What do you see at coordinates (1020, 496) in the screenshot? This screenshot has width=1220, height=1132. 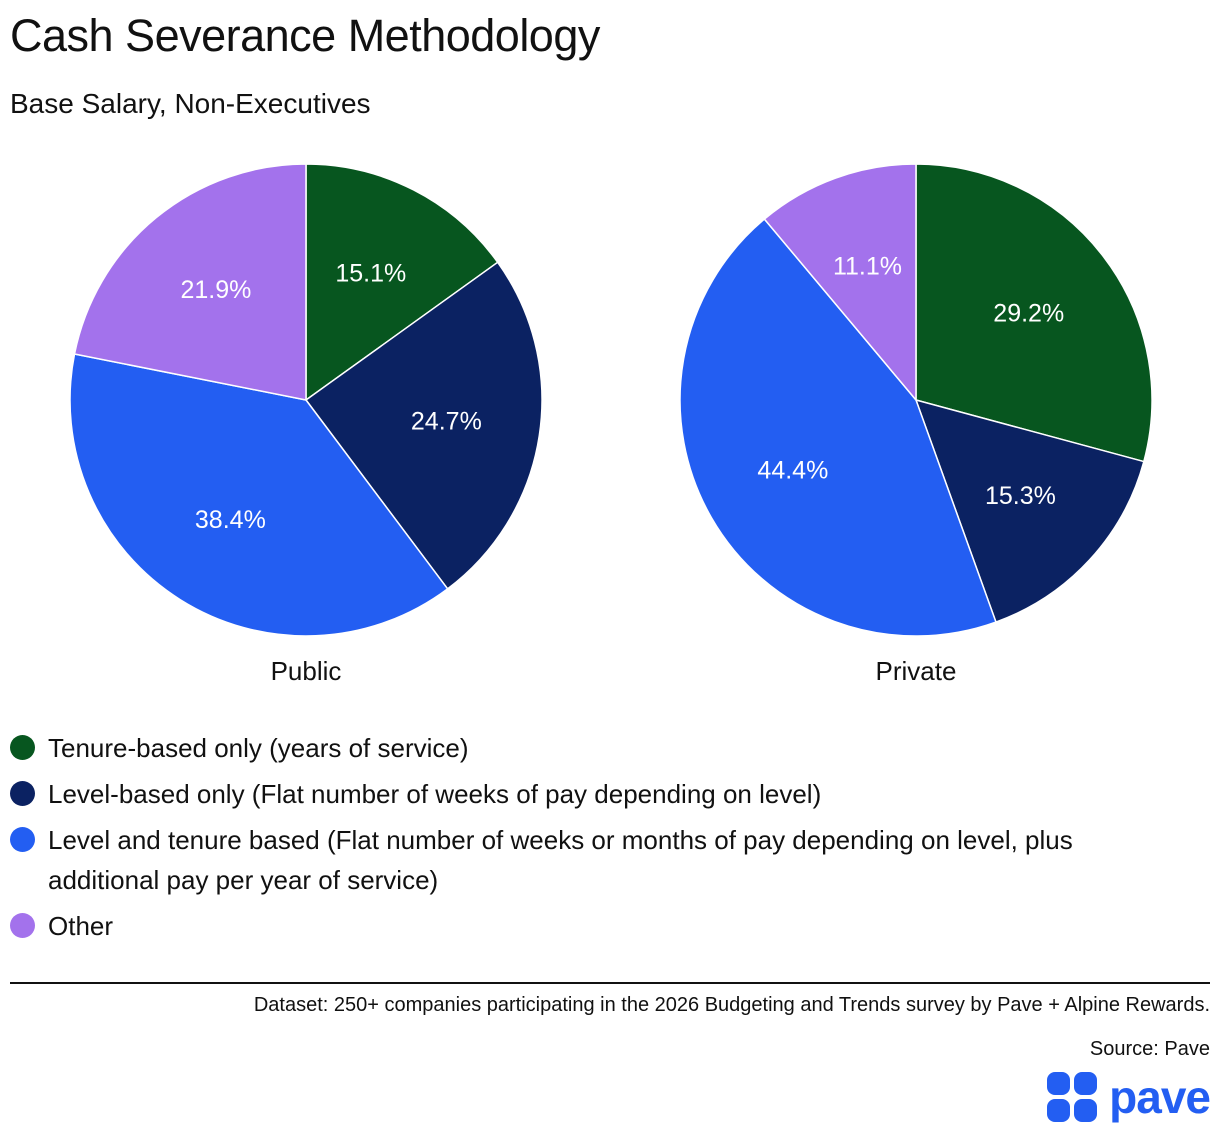 I see `data-label-level: 15.3%` at bounding box center [1020, 496].